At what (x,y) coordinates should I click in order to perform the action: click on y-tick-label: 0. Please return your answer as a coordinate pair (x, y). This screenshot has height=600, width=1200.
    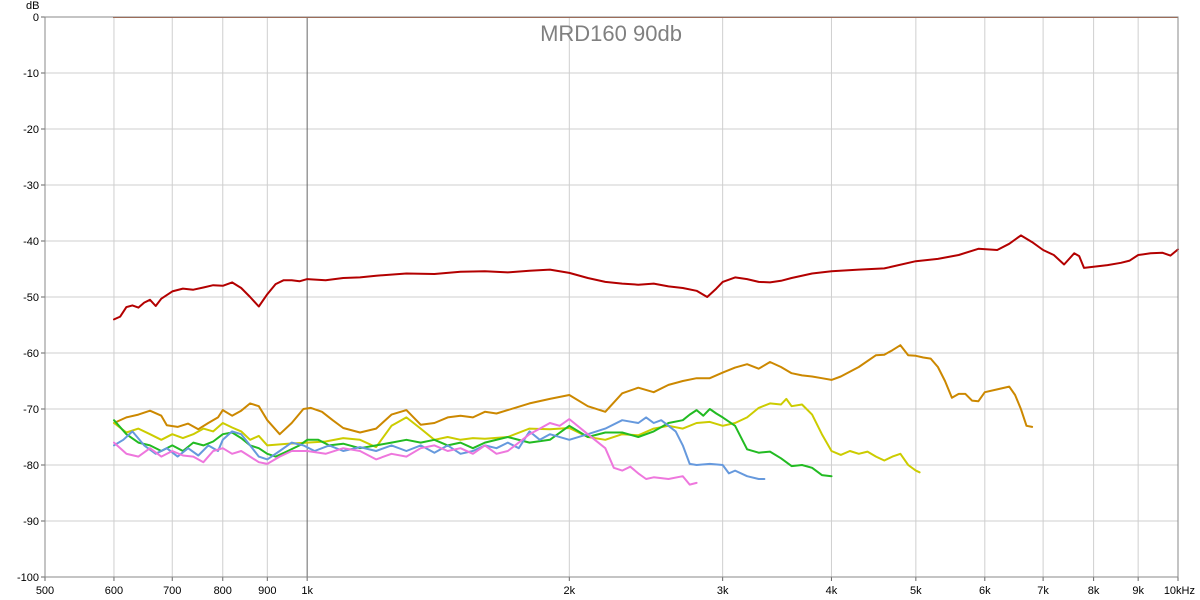
    Looking at the image, I should click on (36, 18).